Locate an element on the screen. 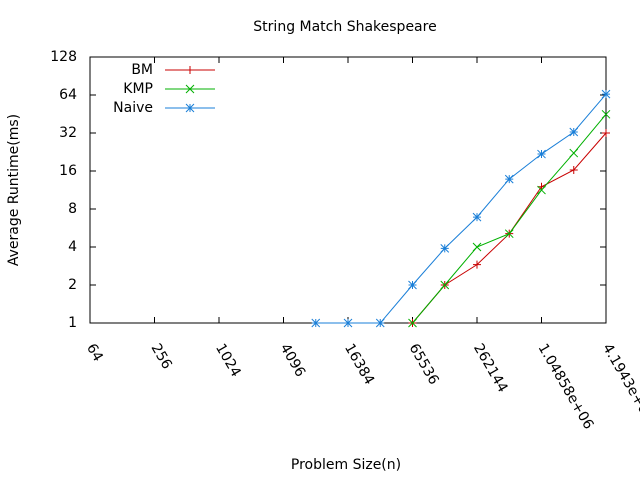  legend-label: BM is located at coordinates (142, 70).